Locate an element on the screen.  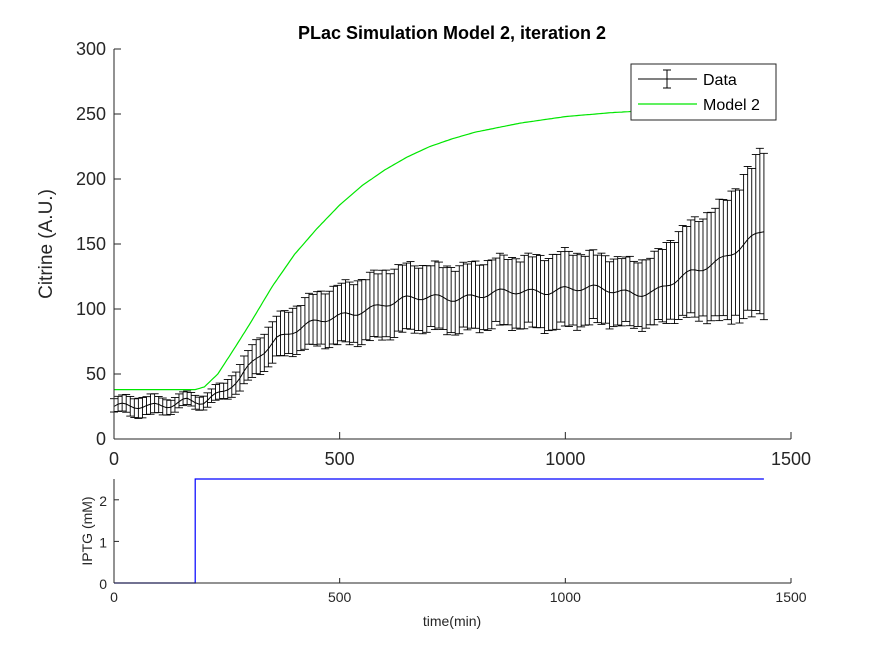
citrine-y-tick-label: 300 is located at coordinates (91, 49).